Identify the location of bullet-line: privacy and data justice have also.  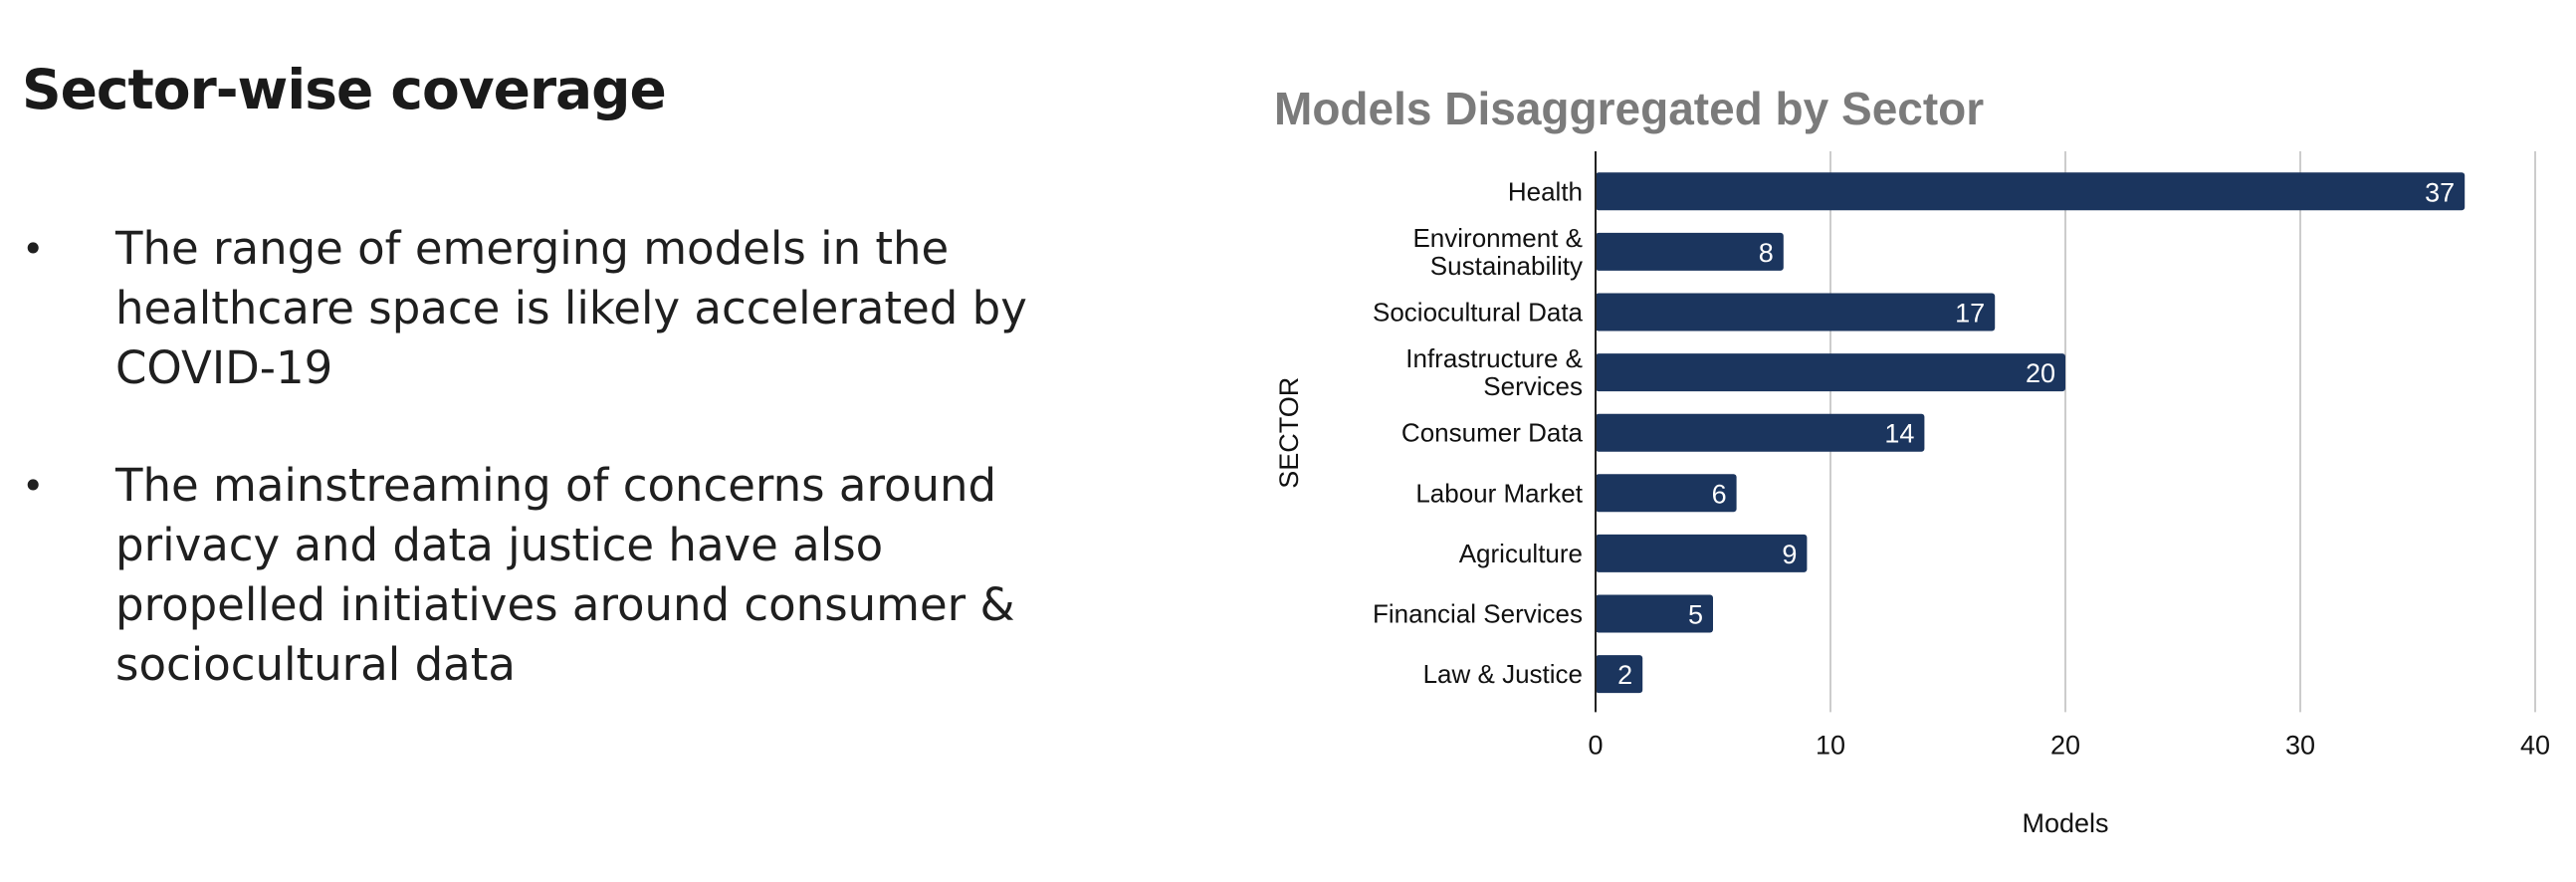
(499, 545).